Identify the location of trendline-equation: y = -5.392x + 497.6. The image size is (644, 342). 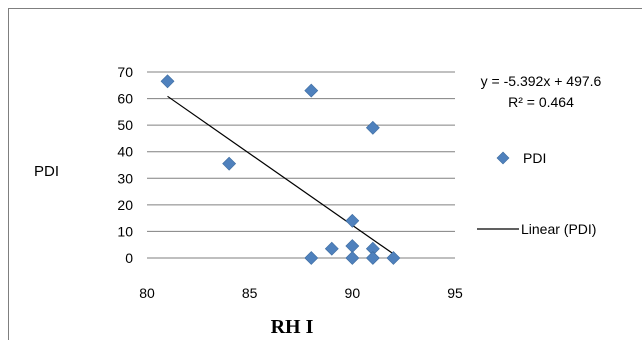
(541, 81).